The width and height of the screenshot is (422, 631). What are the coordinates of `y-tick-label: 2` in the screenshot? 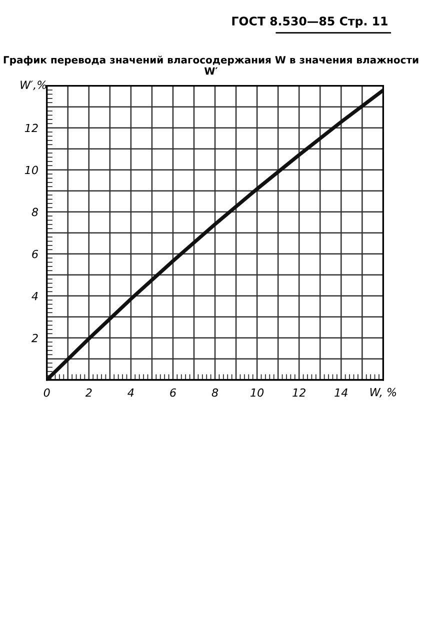 It's located at (34, 338).